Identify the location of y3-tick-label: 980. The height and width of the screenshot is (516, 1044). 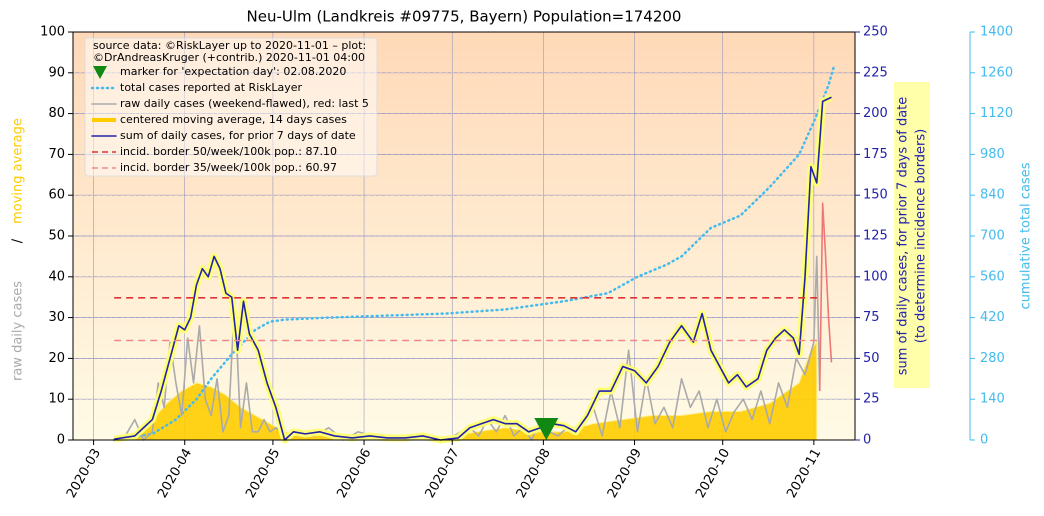
(992, 154).